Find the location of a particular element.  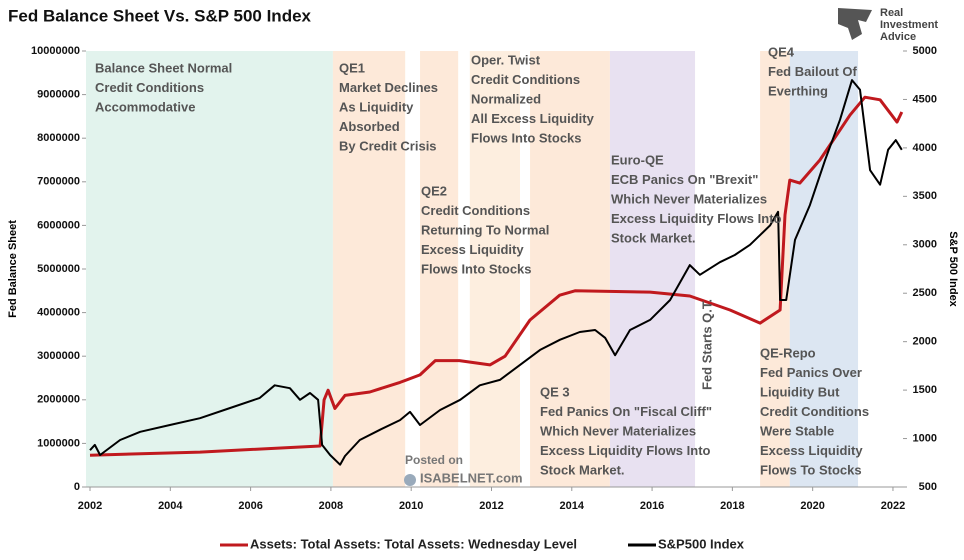

logo: Real Investment Advice is located at coordinates (888, 25).